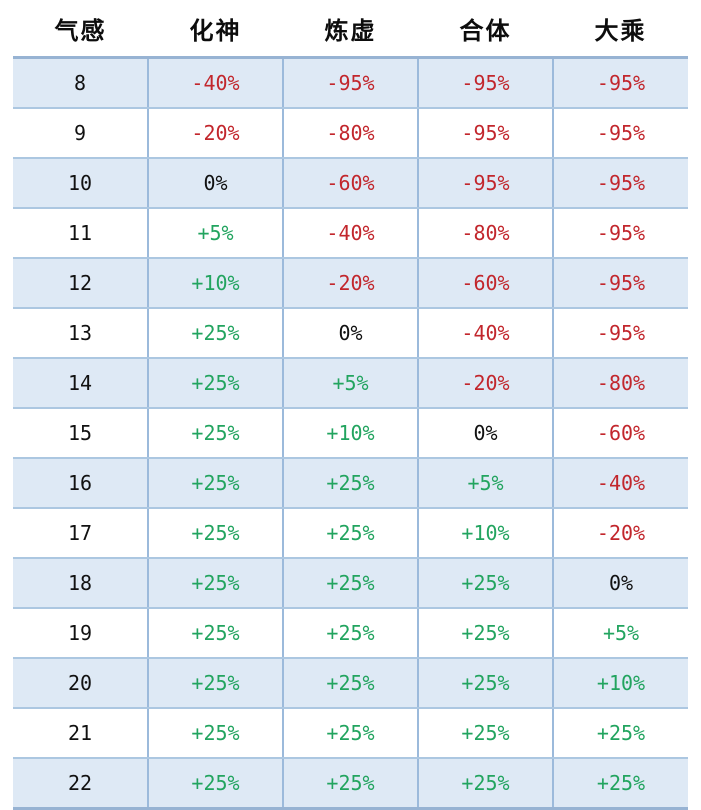 Image resolution: width=701 pixels, height=810 pixels. I want to click on column-header-heti: 合体, so click(485, 29).